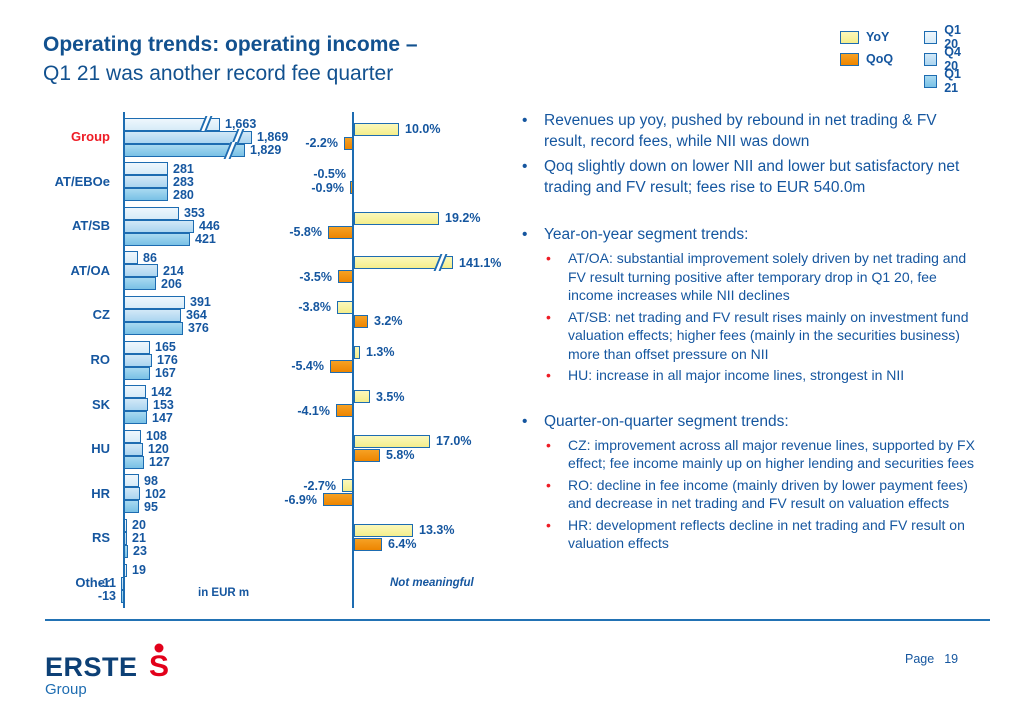 This screenshot has height=709, width=1024. What do you see at coordinates (751, 234) in the screenshot?
I see `bullet-item: • Year-on-year segment trends:` at bounding box center [751, 234].